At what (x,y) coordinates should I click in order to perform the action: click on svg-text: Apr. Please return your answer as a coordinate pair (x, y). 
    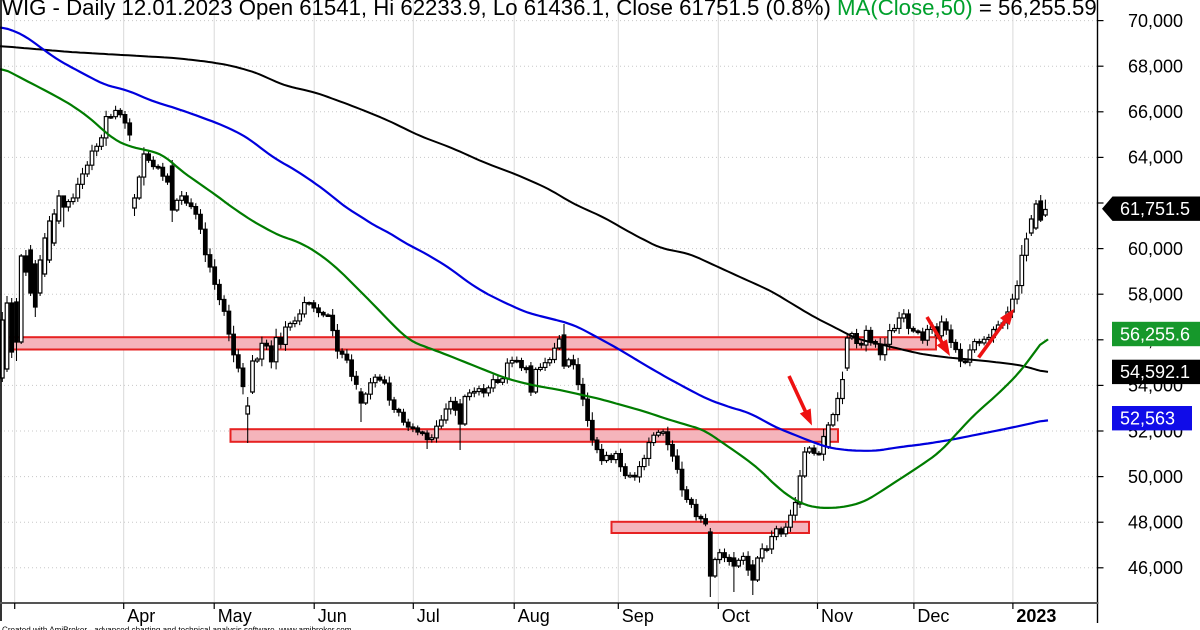
    Looking at the image, I should click on (141, 616).